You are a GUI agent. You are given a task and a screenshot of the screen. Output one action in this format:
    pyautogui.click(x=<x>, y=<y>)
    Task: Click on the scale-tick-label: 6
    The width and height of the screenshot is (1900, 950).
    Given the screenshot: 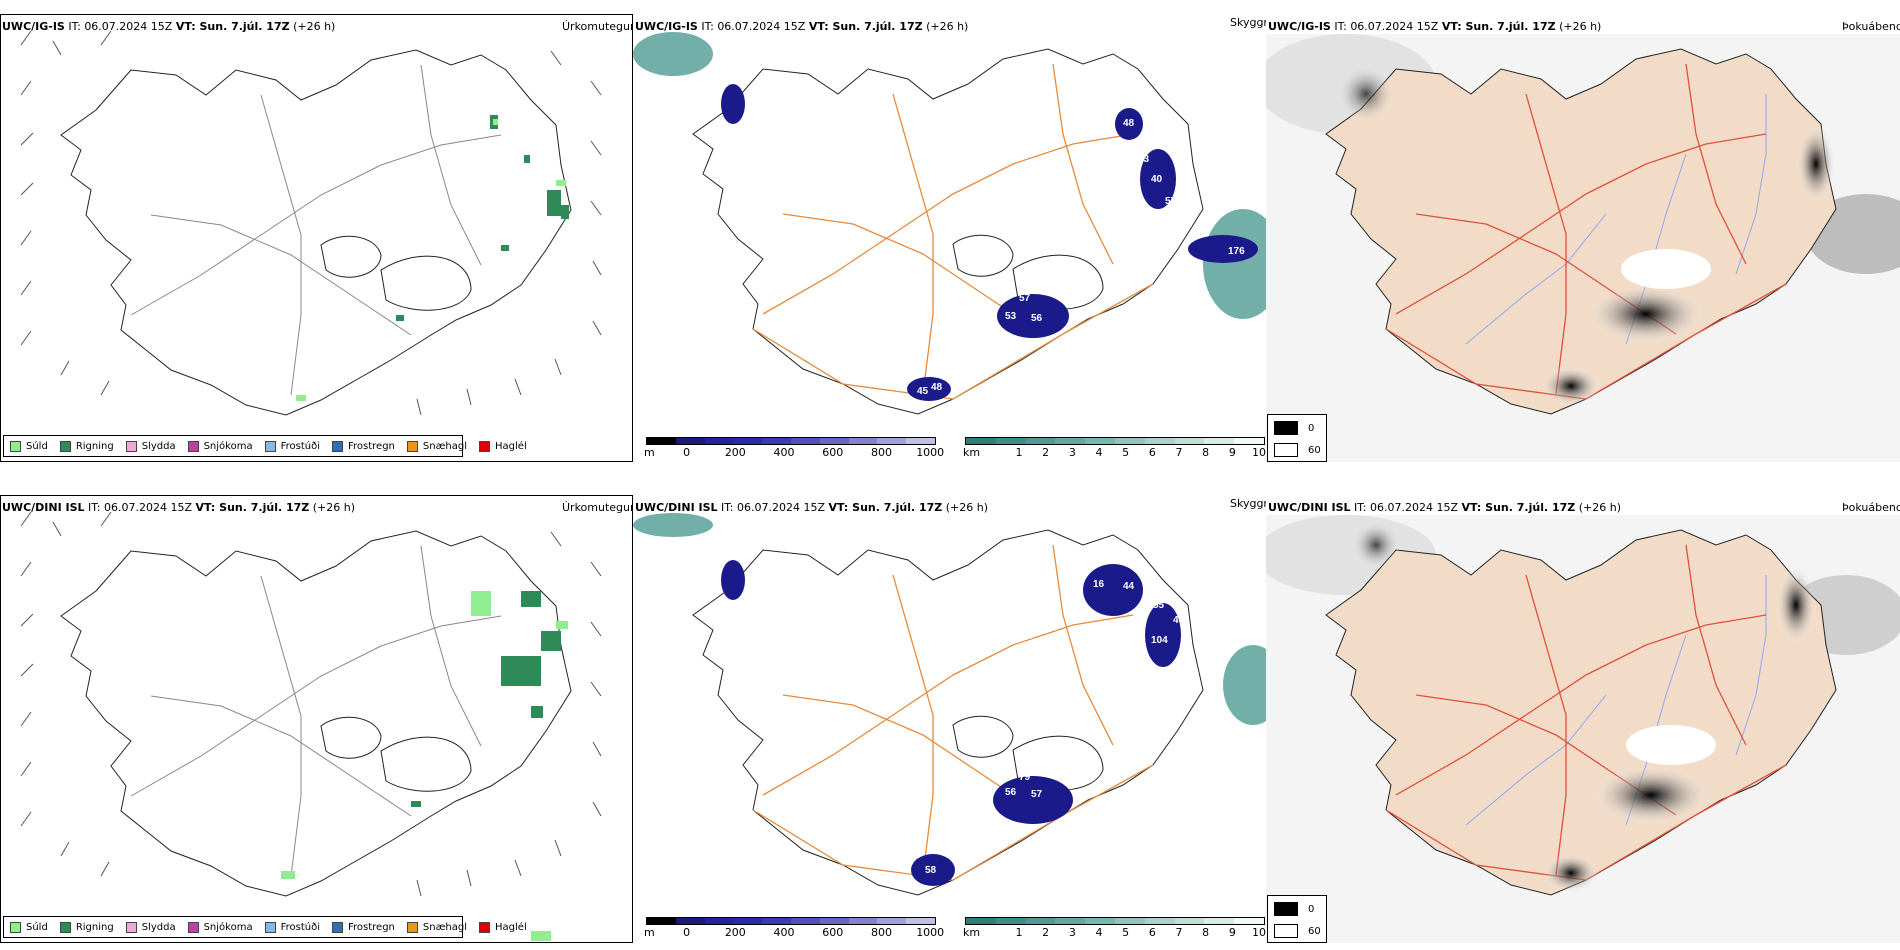 What is the action you would take?
    pyautogui.click(x=1152, y=932)
    